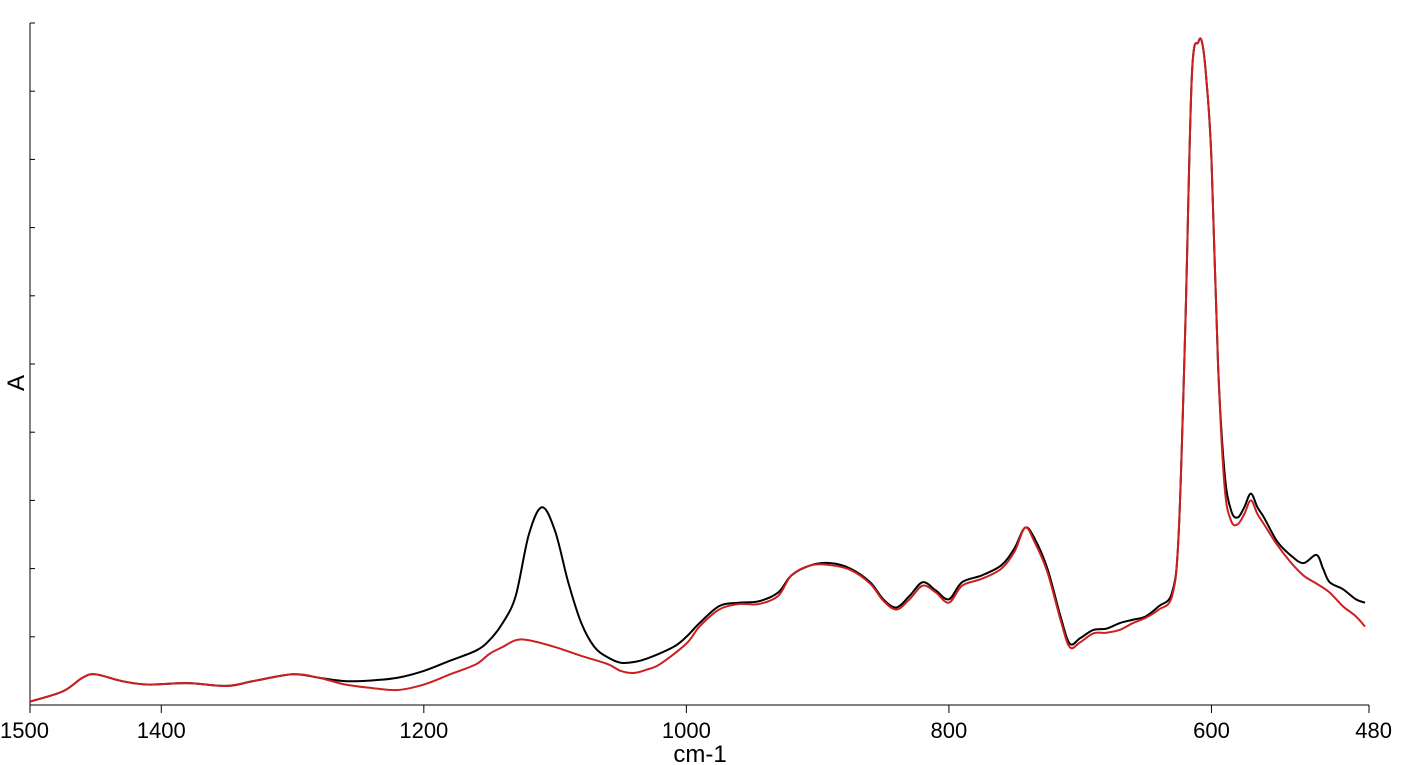 The image size is (1409, 765). I want to click on y-axis-title: A, so click(16, 383).